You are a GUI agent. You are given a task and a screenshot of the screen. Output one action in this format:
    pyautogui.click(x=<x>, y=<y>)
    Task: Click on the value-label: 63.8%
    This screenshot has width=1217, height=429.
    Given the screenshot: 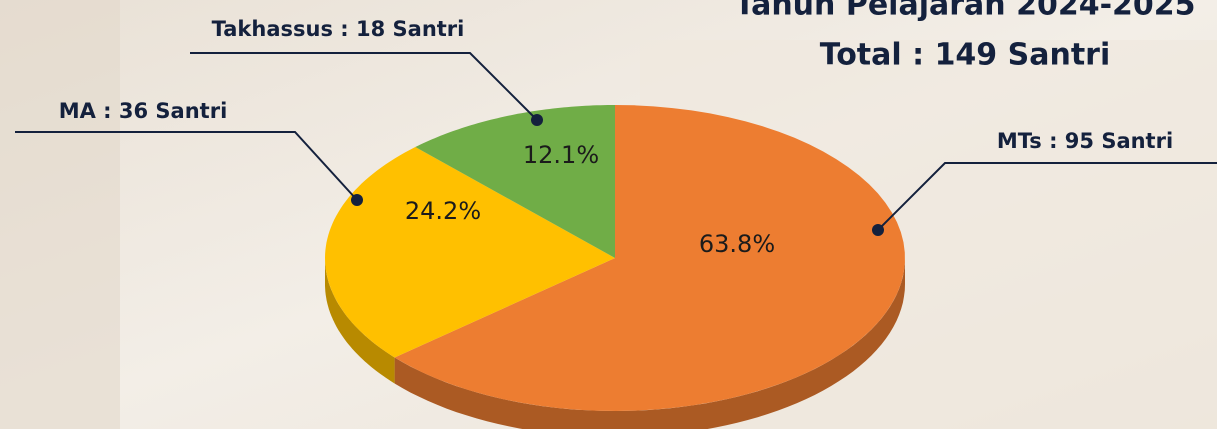 What is the action you would take?
    pyautogui.click(x=737, y=244)
    